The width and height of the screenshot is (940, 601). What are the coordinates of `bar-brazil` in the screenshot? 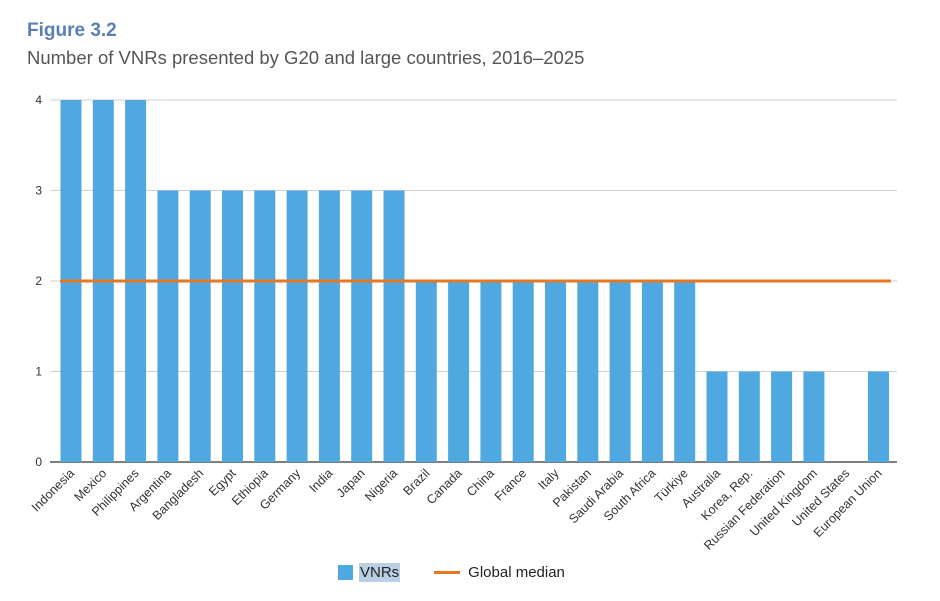 It's located at (426, 371).